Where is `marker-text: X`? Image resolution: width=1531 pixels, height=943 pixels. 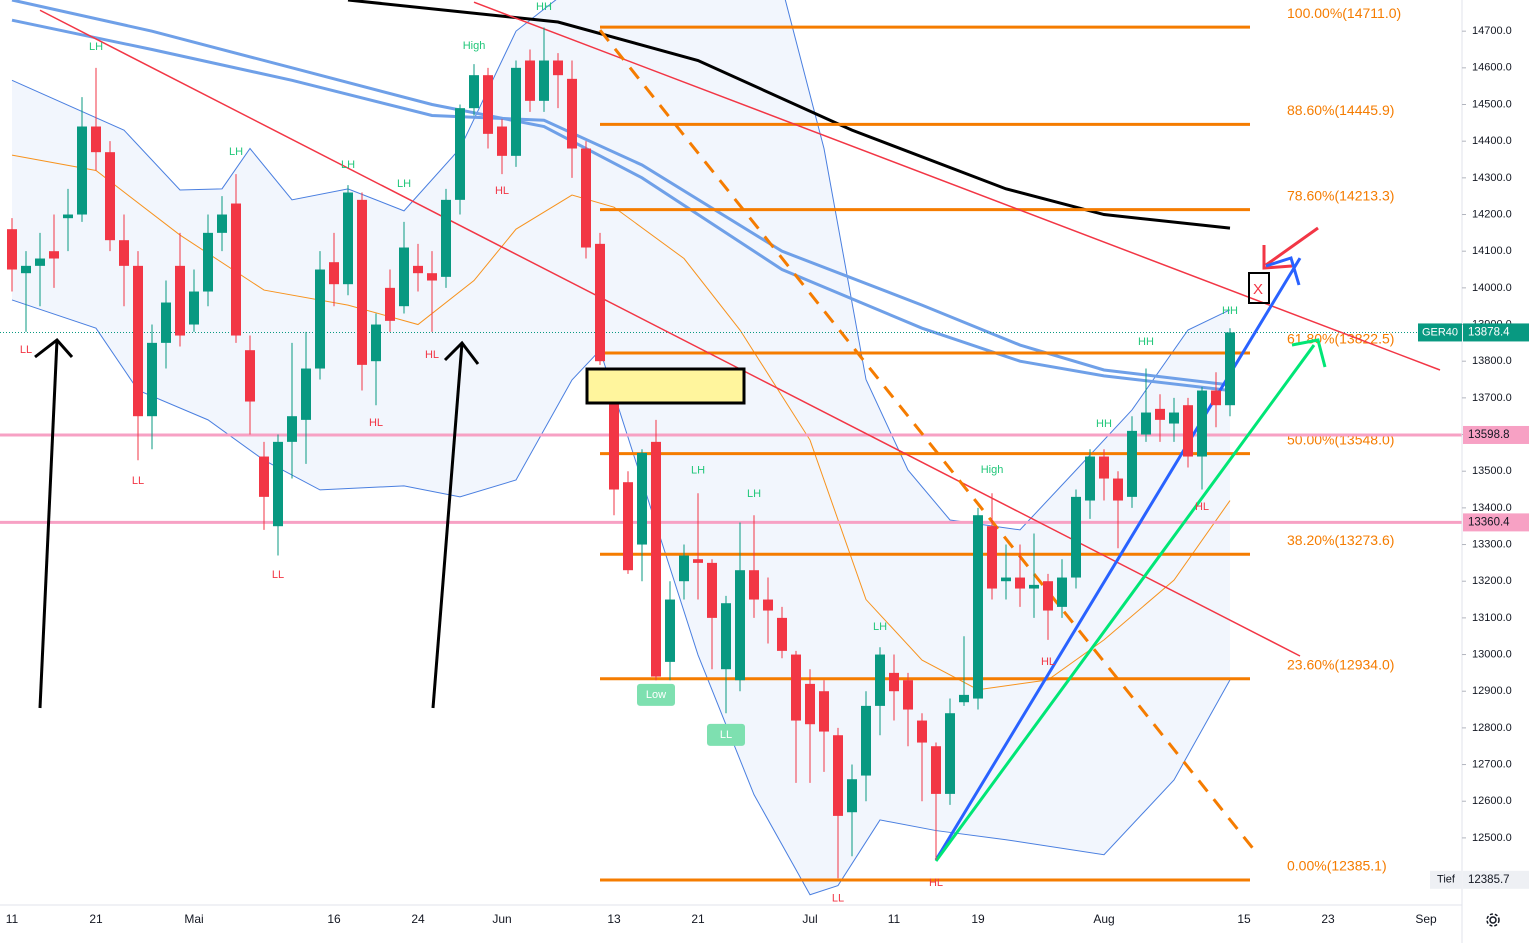
marker-text: X is located at coordinates (1258, 289).